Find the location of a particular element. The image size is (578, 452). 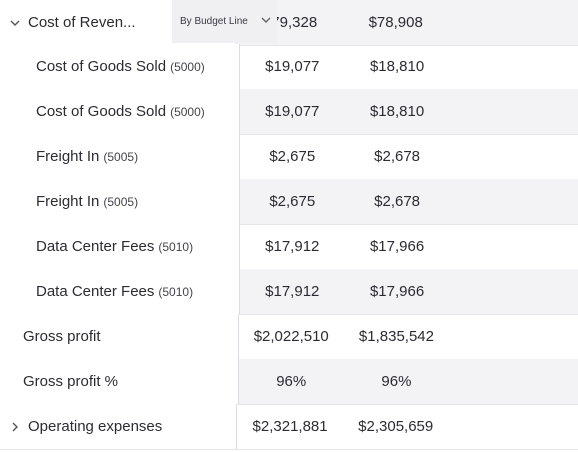

operating-expenses-label: Operating expenses is located at coordinates (95, 426).